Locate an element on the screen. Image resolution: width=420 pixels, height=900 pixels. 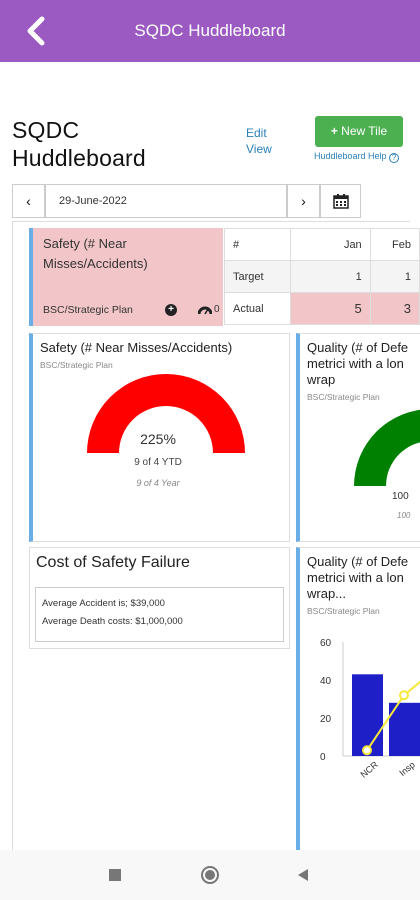
quality-title-line1: Quality (# of Defe is located at coordinates (358, 347).